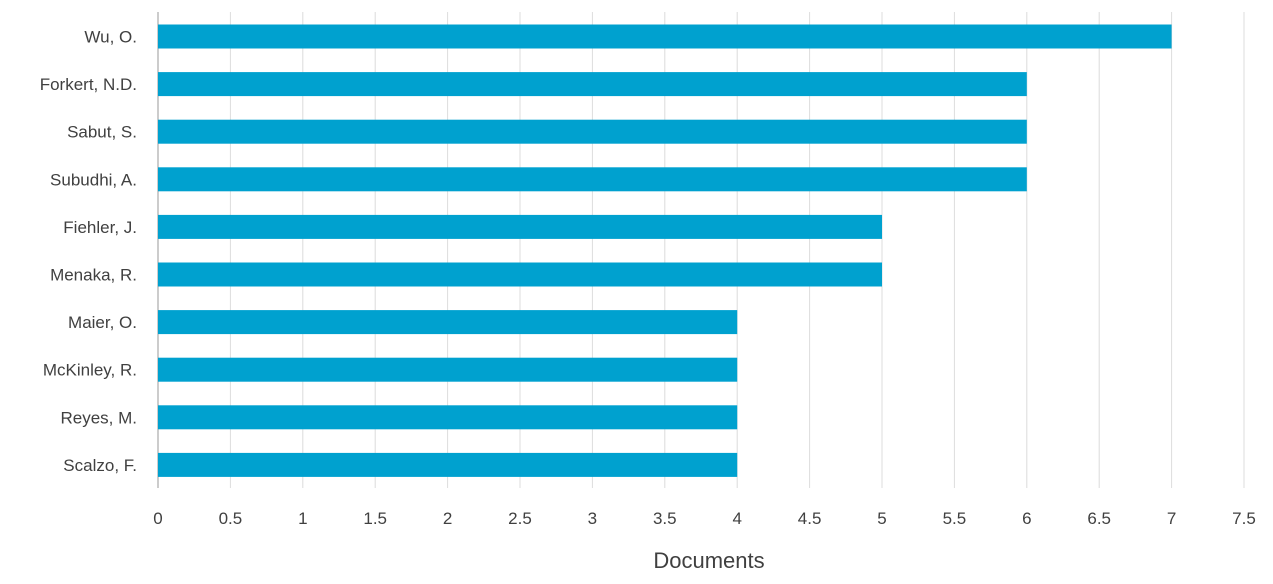 The width and height of the screenshot is (1273, 584). What do you see at coordinates (375, 518) in the screenshot?
I see `x-tick-label: 1.5` at bounding box center [375, 518].